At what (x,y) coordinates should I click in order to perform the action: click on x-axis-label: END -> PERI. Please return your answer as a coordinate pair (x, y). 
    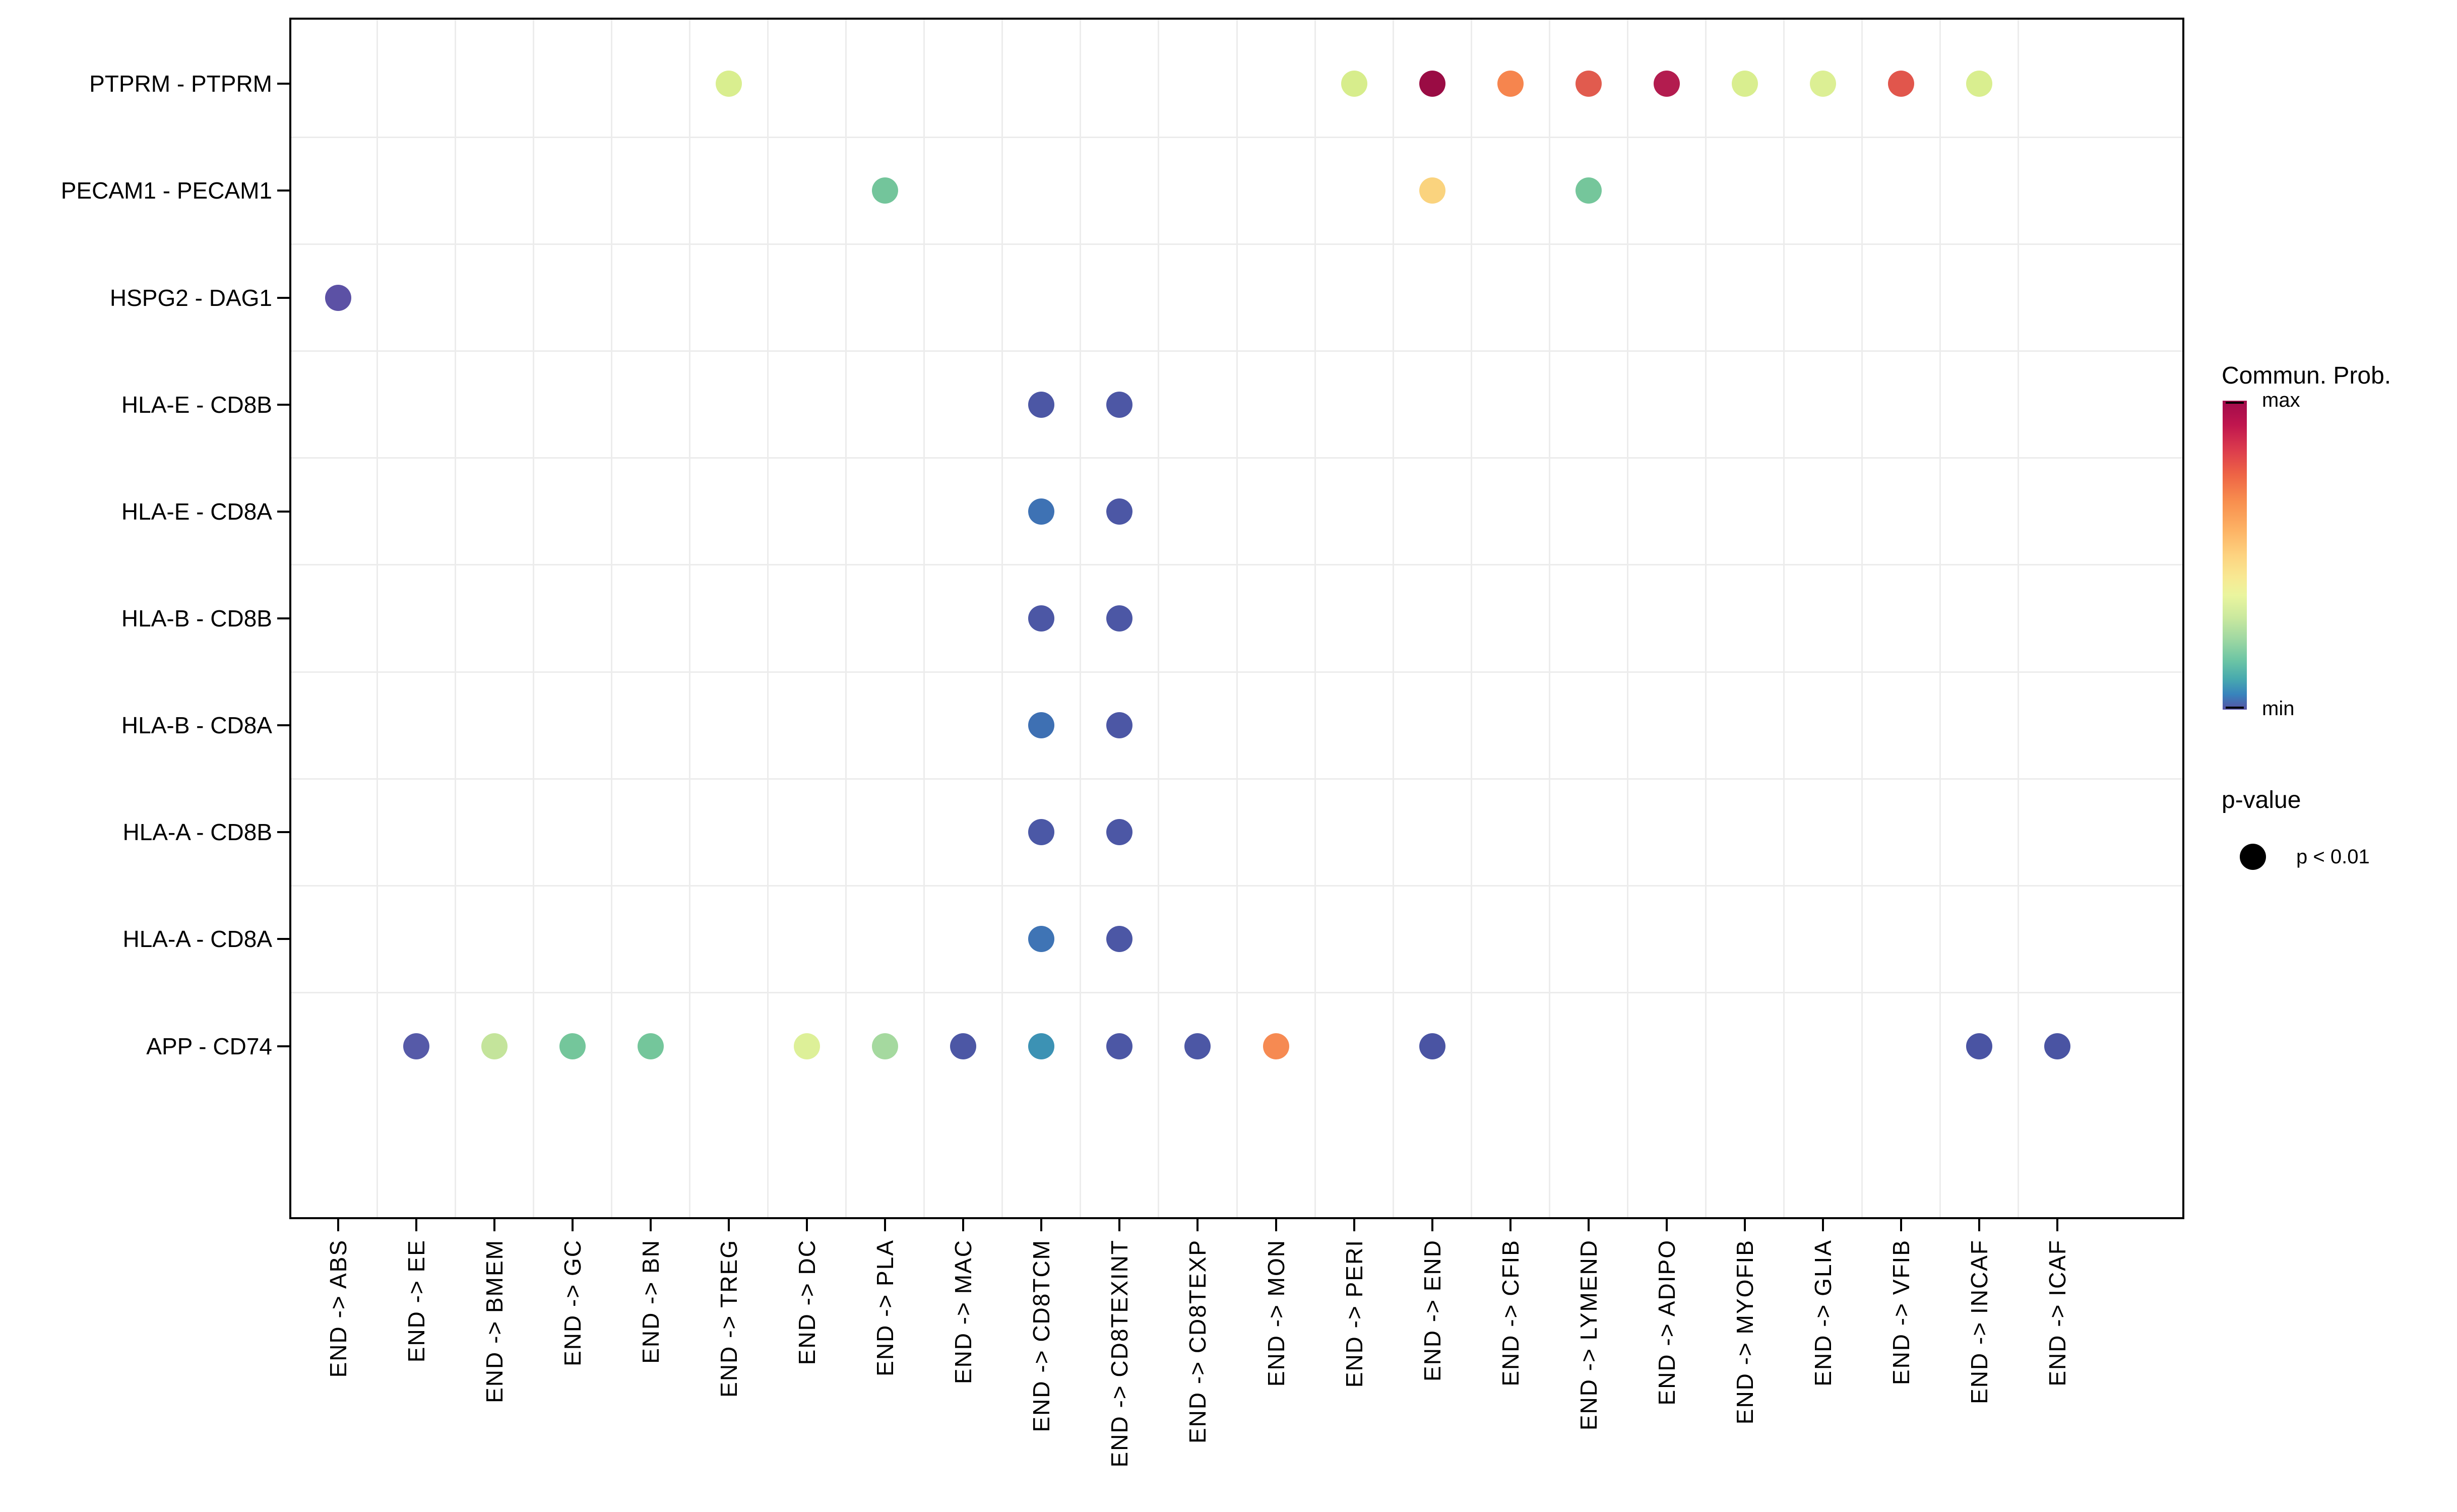
    Looking at the image, I should click on (1354, 1313).